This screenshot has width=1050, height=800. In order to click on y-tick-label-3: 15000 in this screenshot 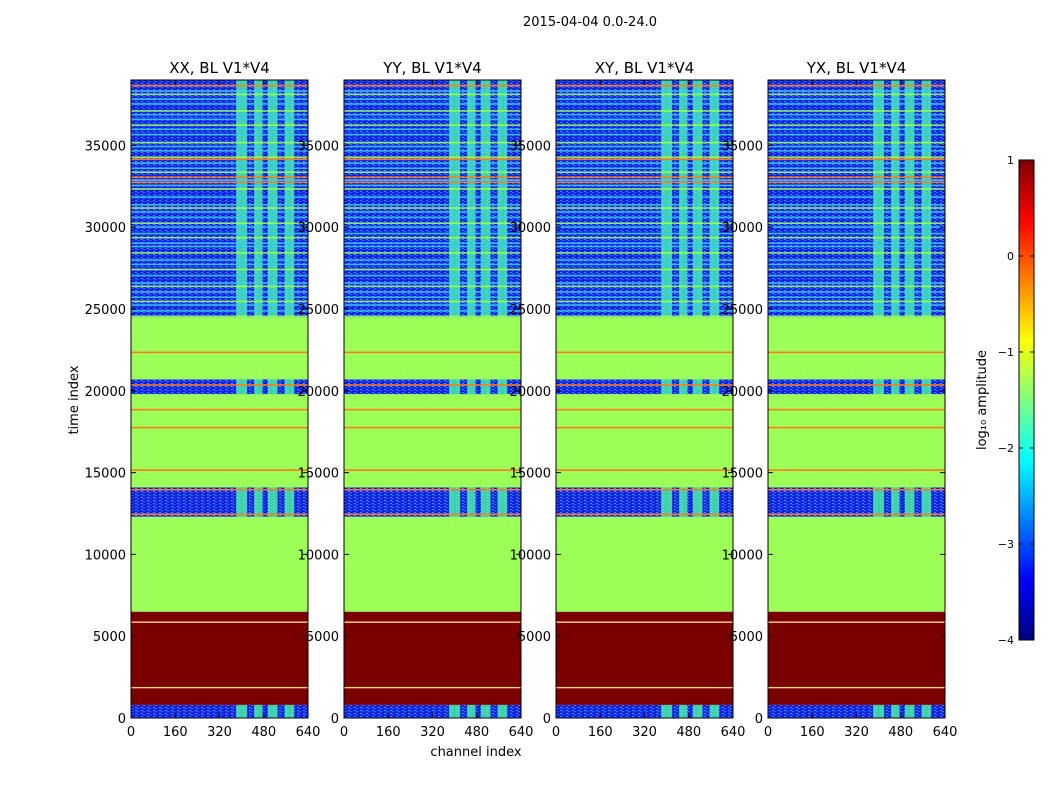, I will do `click(105, 474)`.